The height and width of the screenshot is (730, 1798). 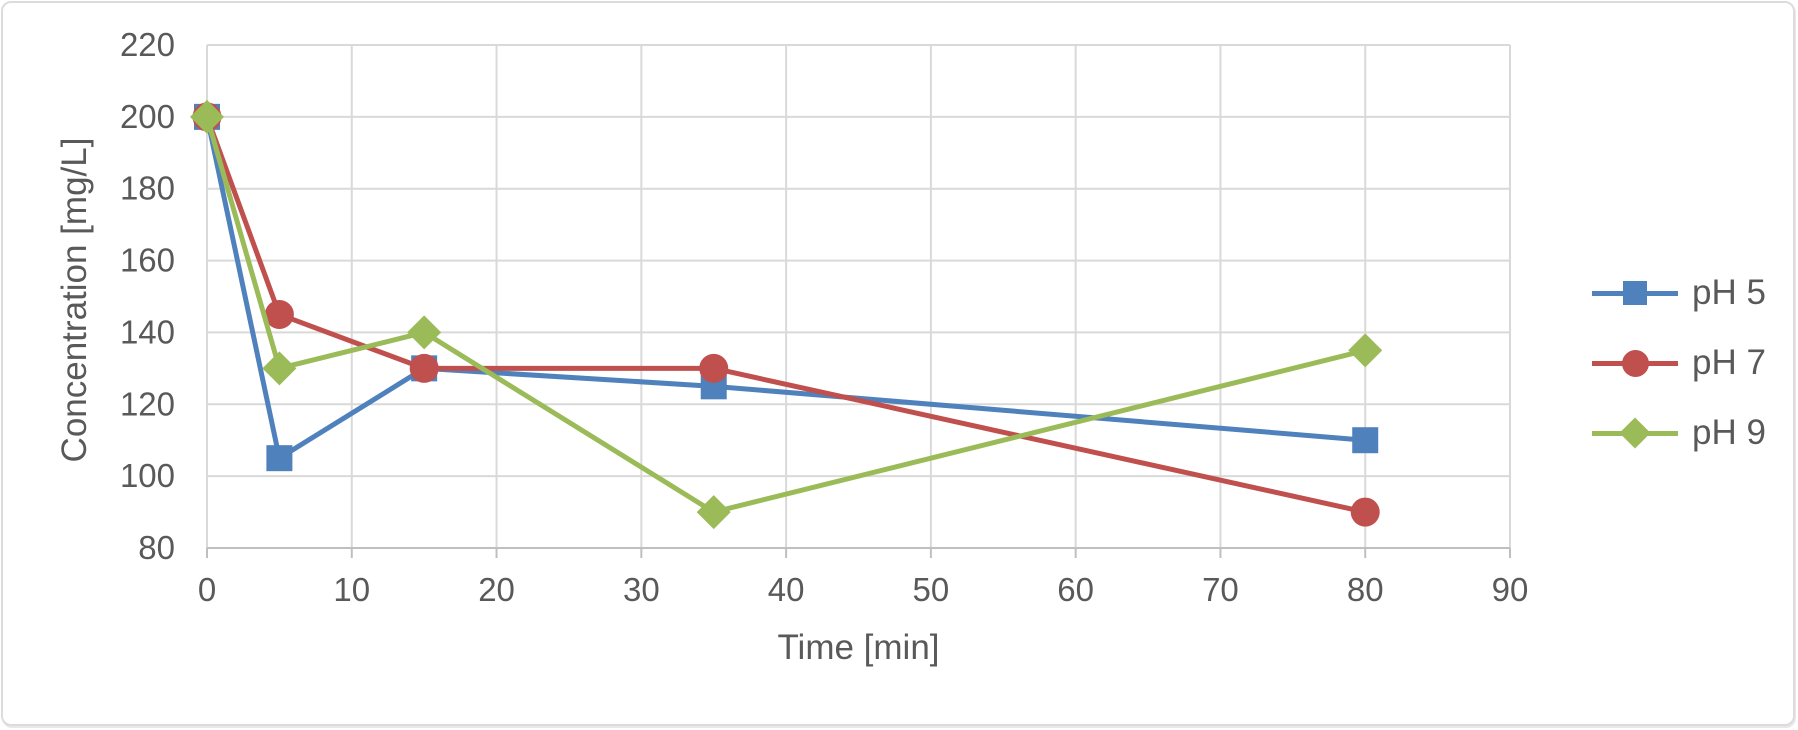 What do you see at coordinates (1365, 350) in the screenshot?
I see `marker-ph-9-x80` at bounding box center [1365, 350].